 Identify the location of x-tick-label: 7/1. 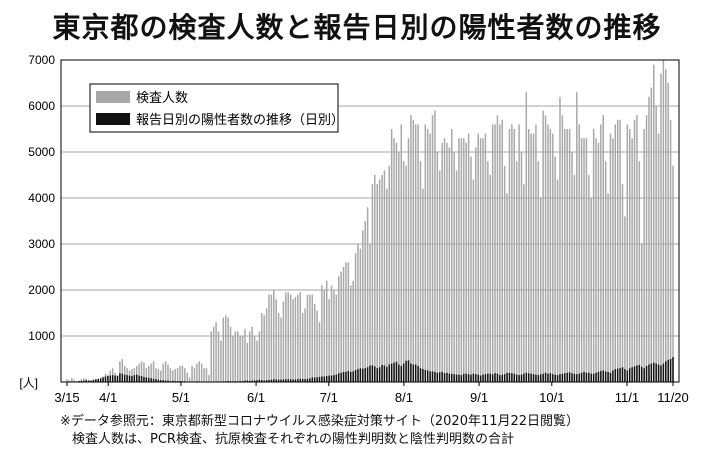
(329, 397).